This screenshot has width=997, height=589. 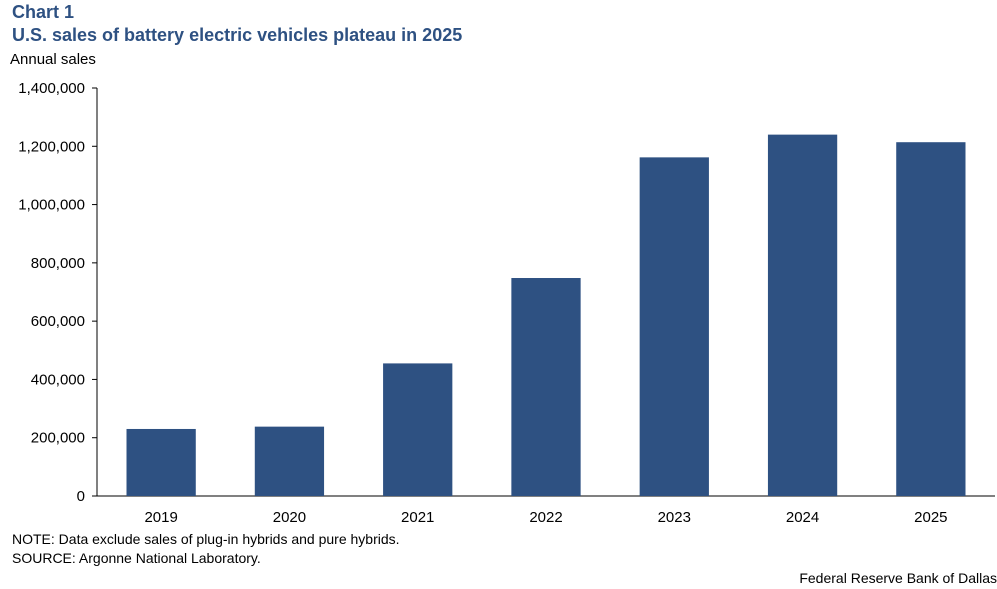 What do you see at coordinates (898, 578) in the screenshot?
I see `chart-credit: Federal Reserve Bank of Dallas` at bounding box center [898, 578].